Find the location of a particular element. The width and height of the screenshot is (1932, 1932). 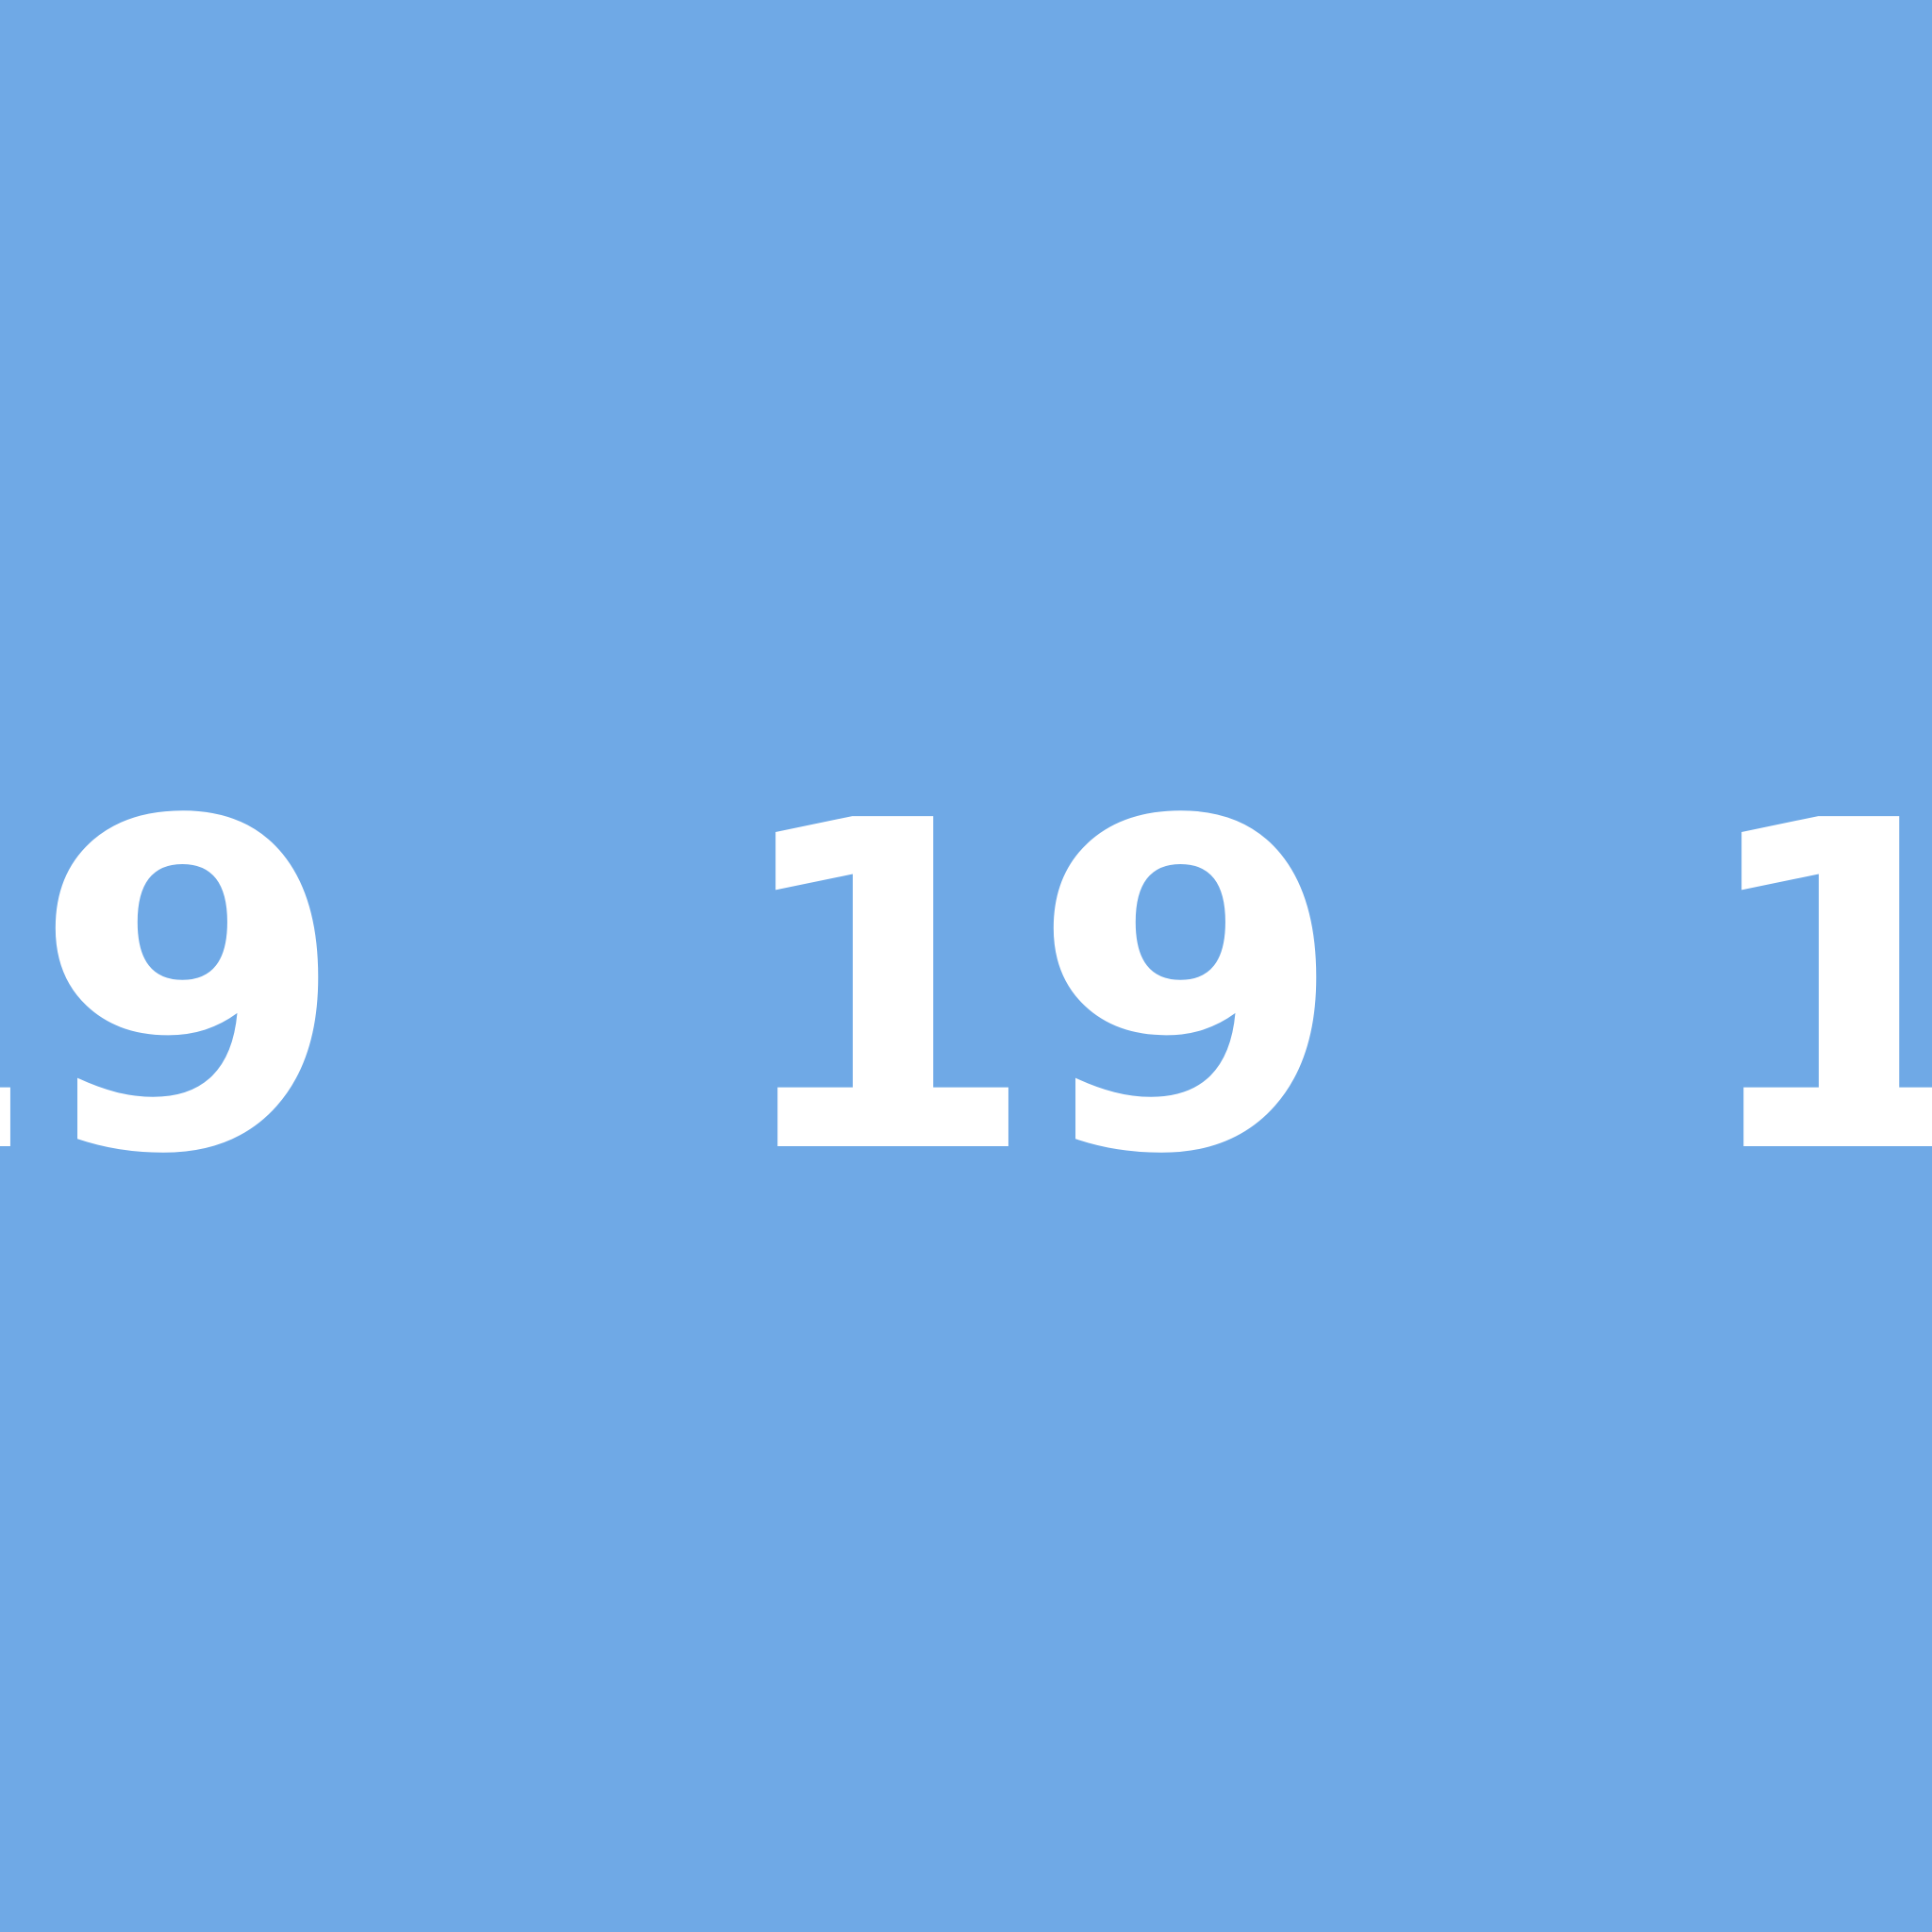

number-label-center: 19 is located at coordinates (1035, 990).